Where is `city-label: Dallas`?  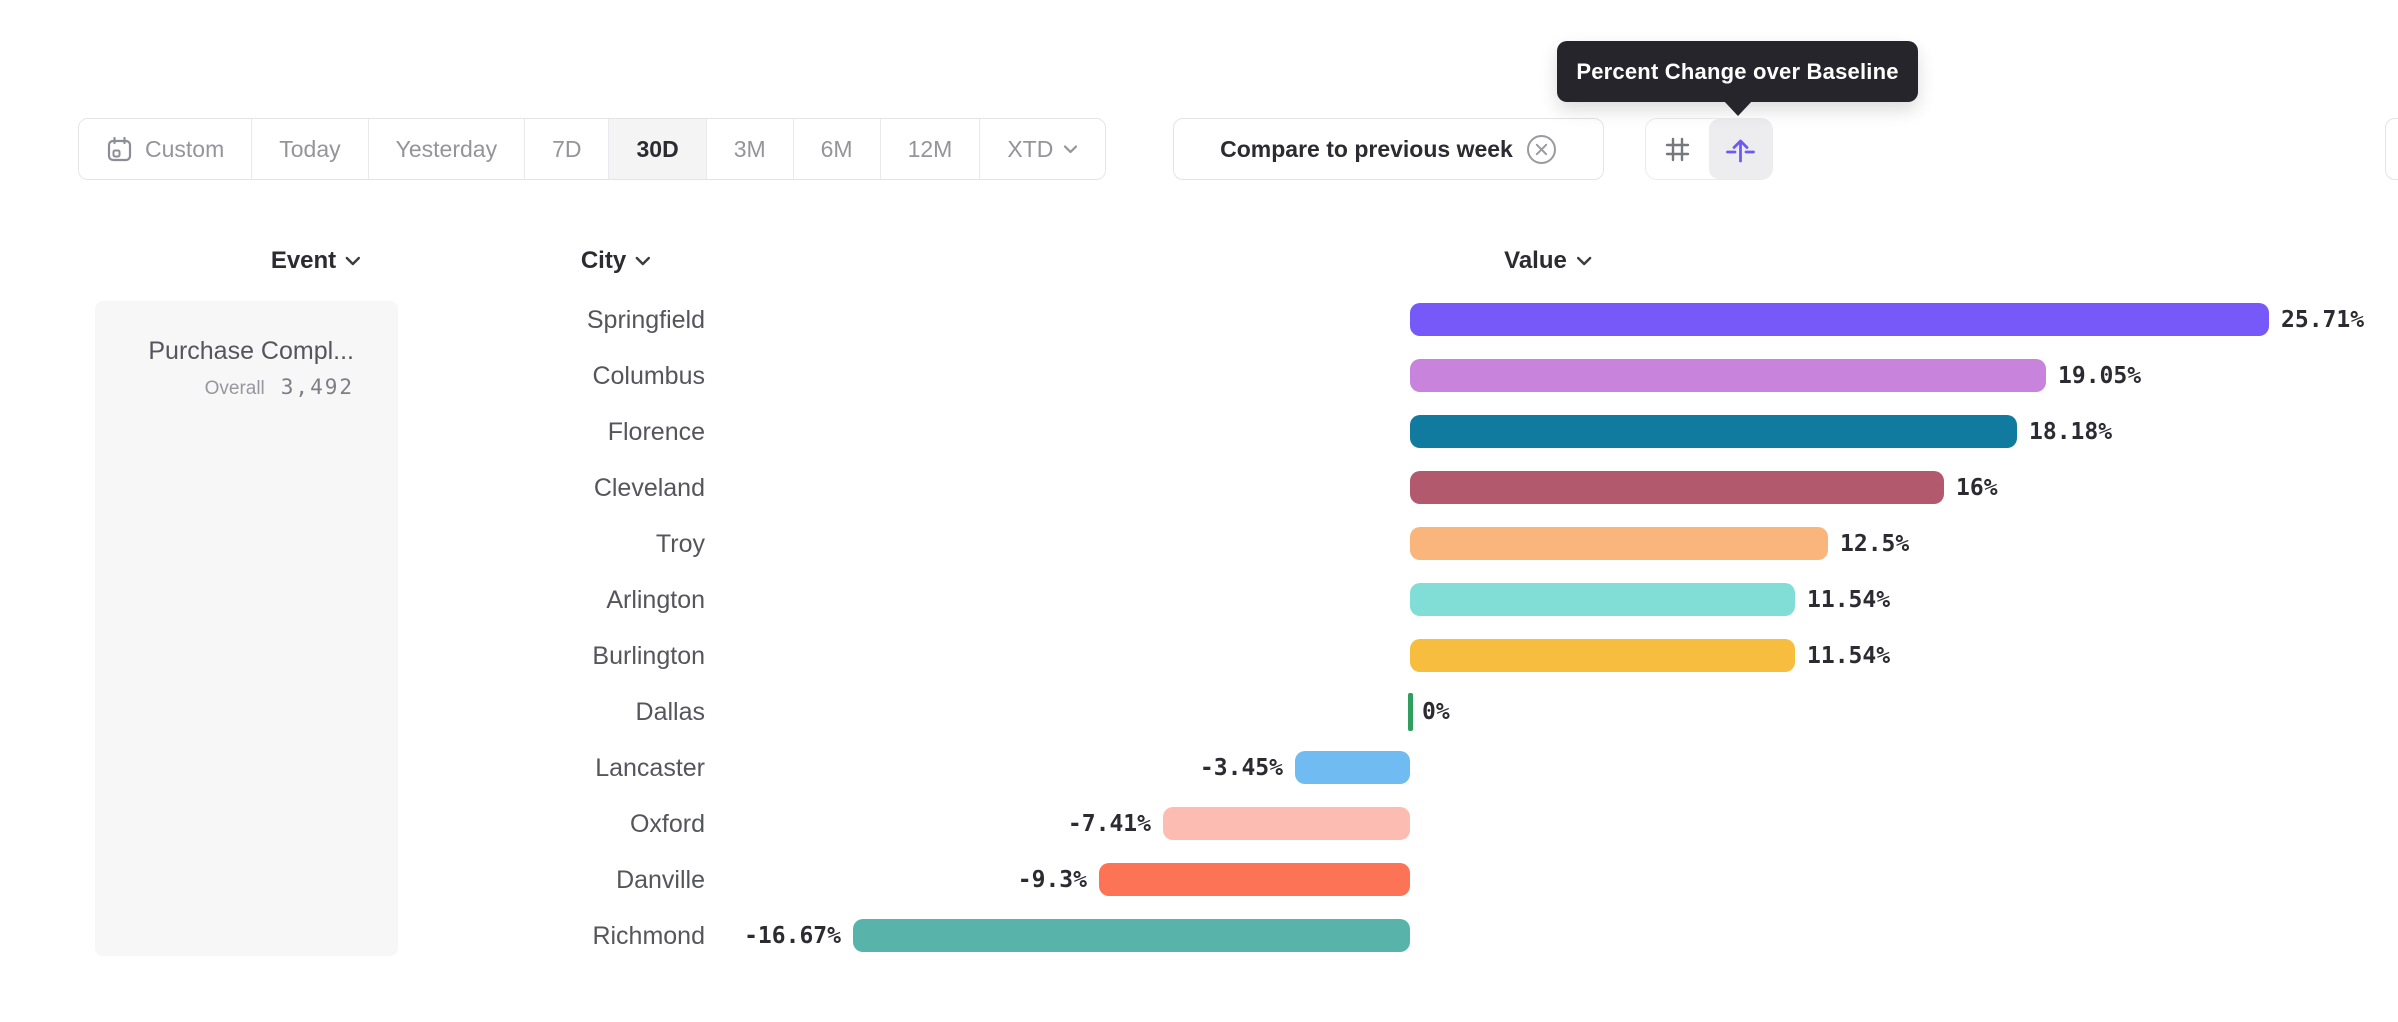
city-label: Dallas is located at coordinates (670, 712).